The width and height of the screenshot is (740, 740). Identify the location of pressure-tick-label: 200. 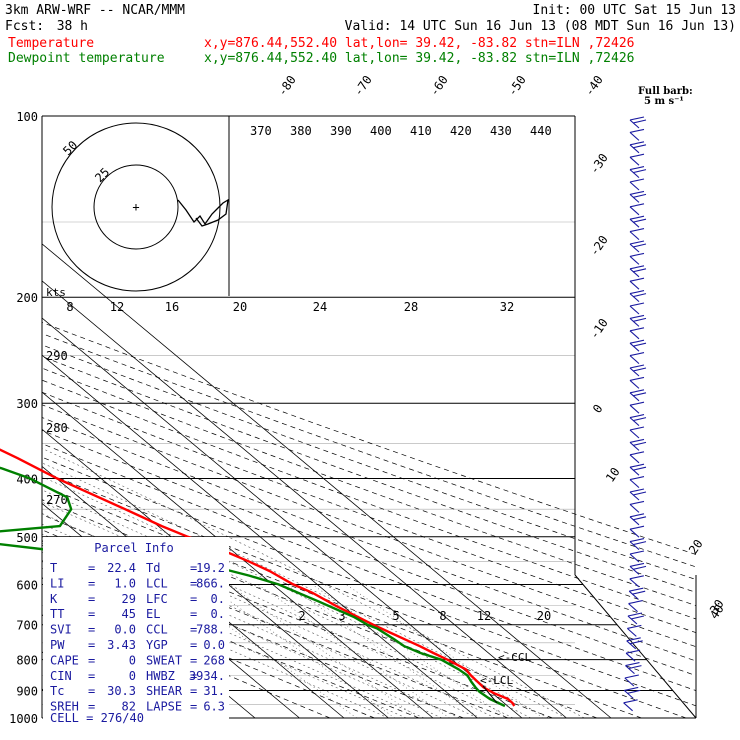
(27, 298).